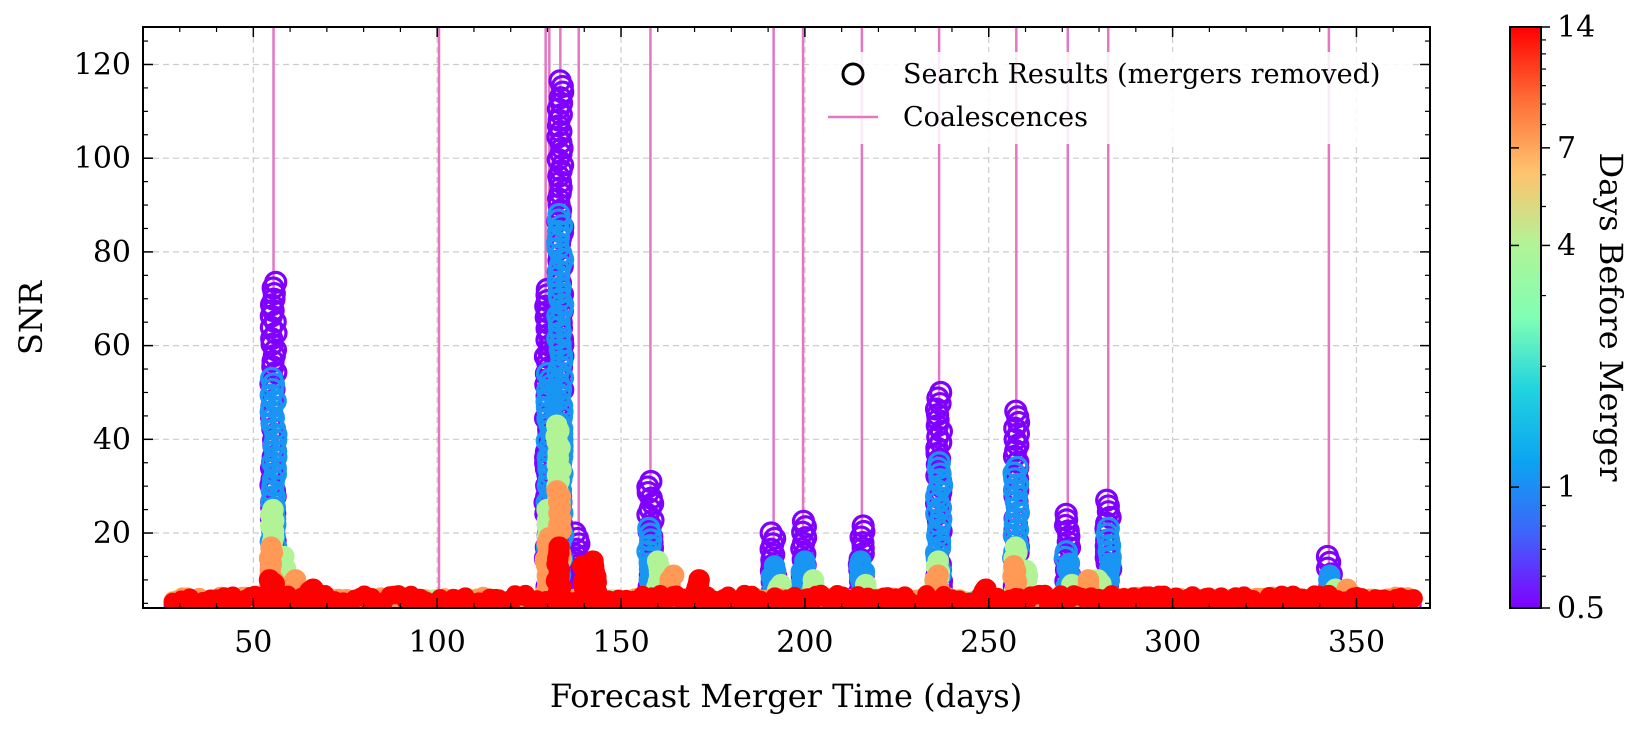 Image resolution: width=1639 pixels, height=733 pixels. What do you see at coordinates (853, 74) in the screenshot?
I see `legend-marker-search-results` at bounding box center [853, 74].